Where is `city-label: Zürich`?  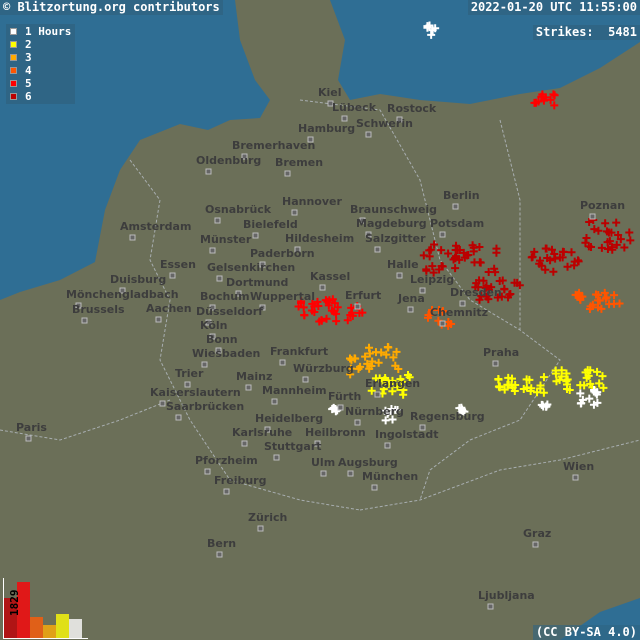
city-label: Zürich is located at coordinates (268, 517).